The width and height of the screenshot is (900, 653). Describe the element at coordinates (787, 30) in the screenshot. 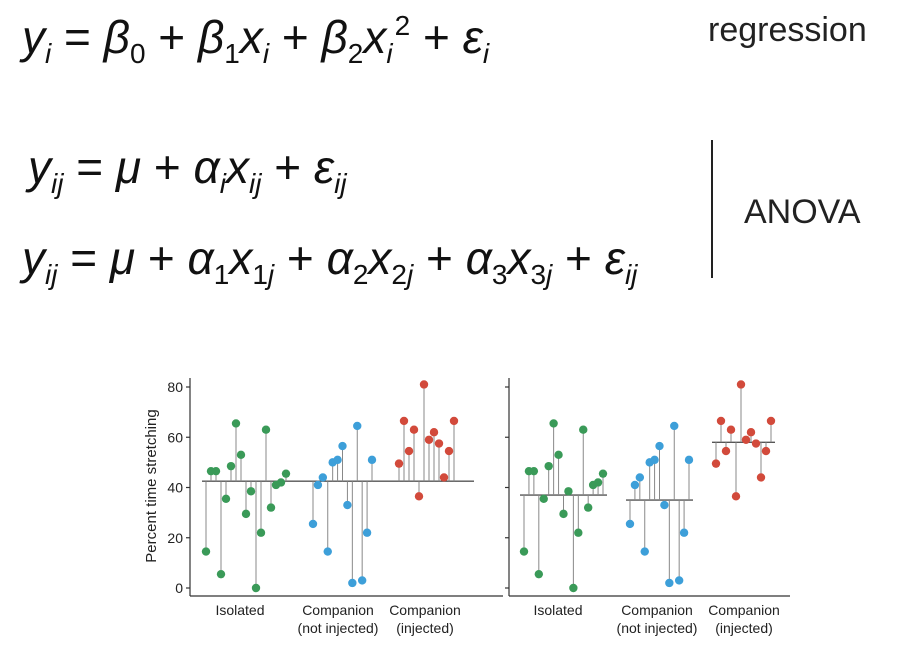

I see `regression-label: regression` at that location.